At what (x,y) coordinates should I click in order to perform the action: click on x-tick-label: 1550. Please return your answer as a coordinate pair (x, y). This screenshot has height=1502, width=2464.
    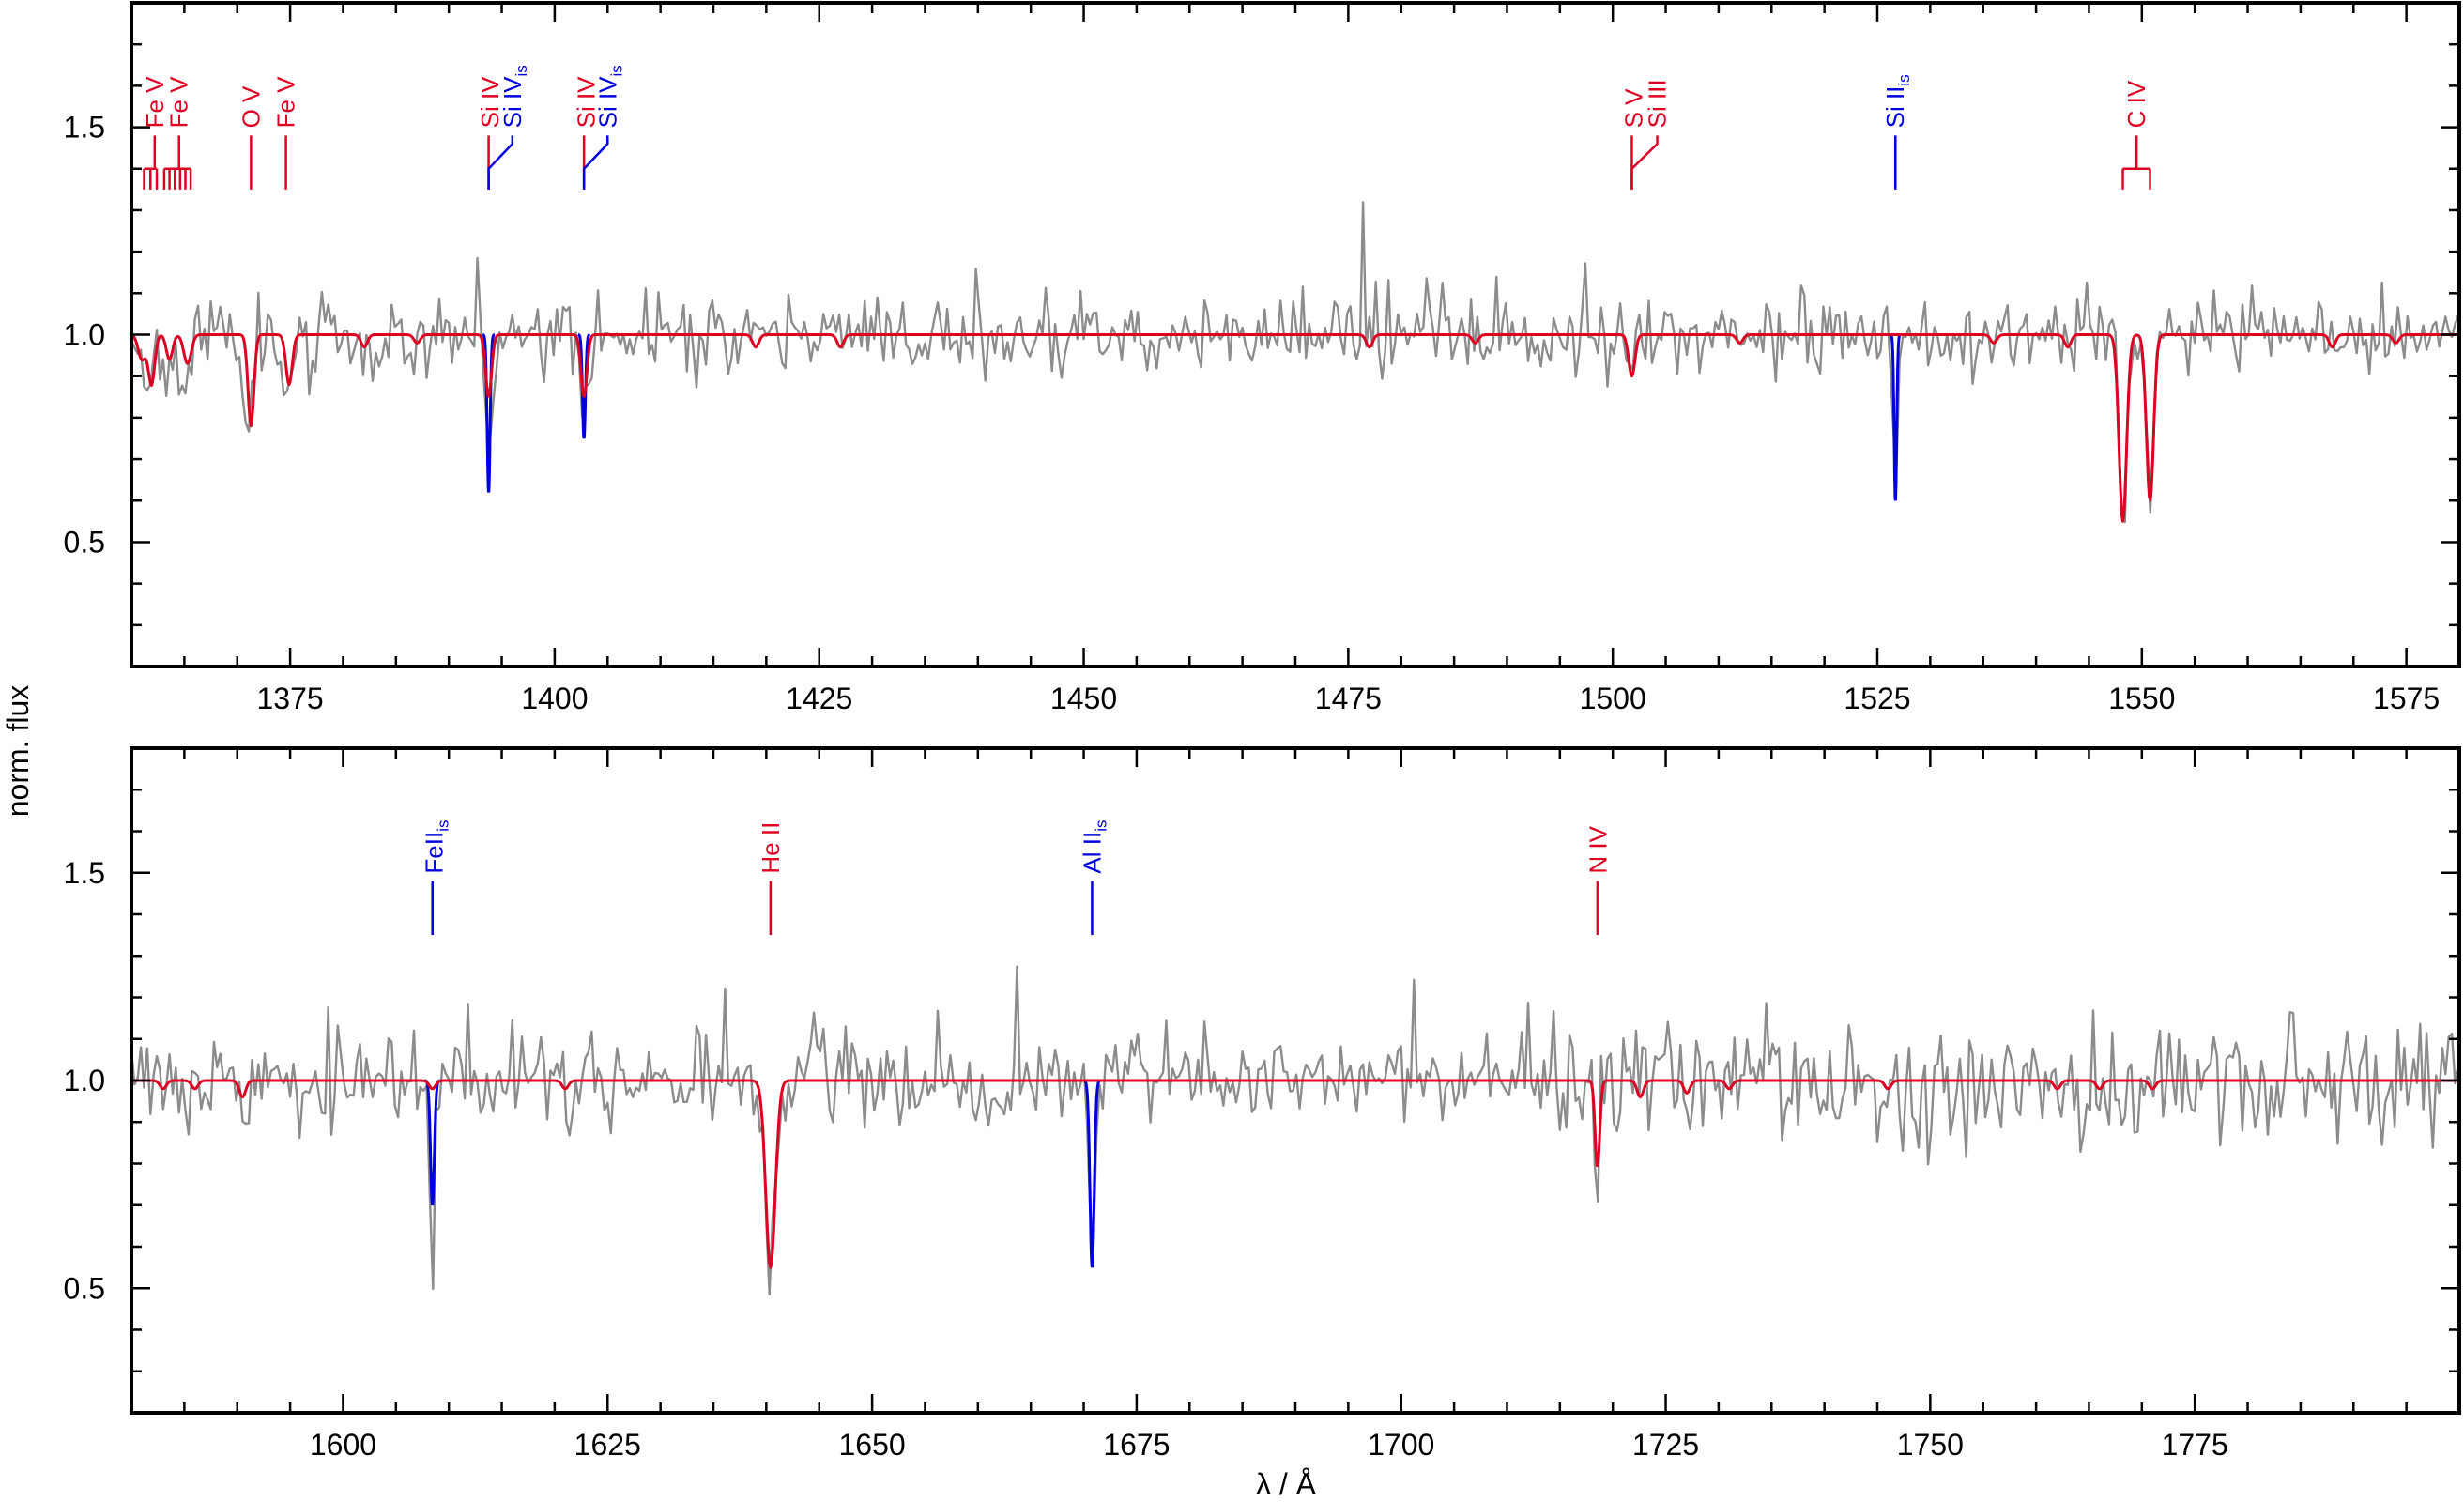
    Looking at the image, I should click on (2141, 698).